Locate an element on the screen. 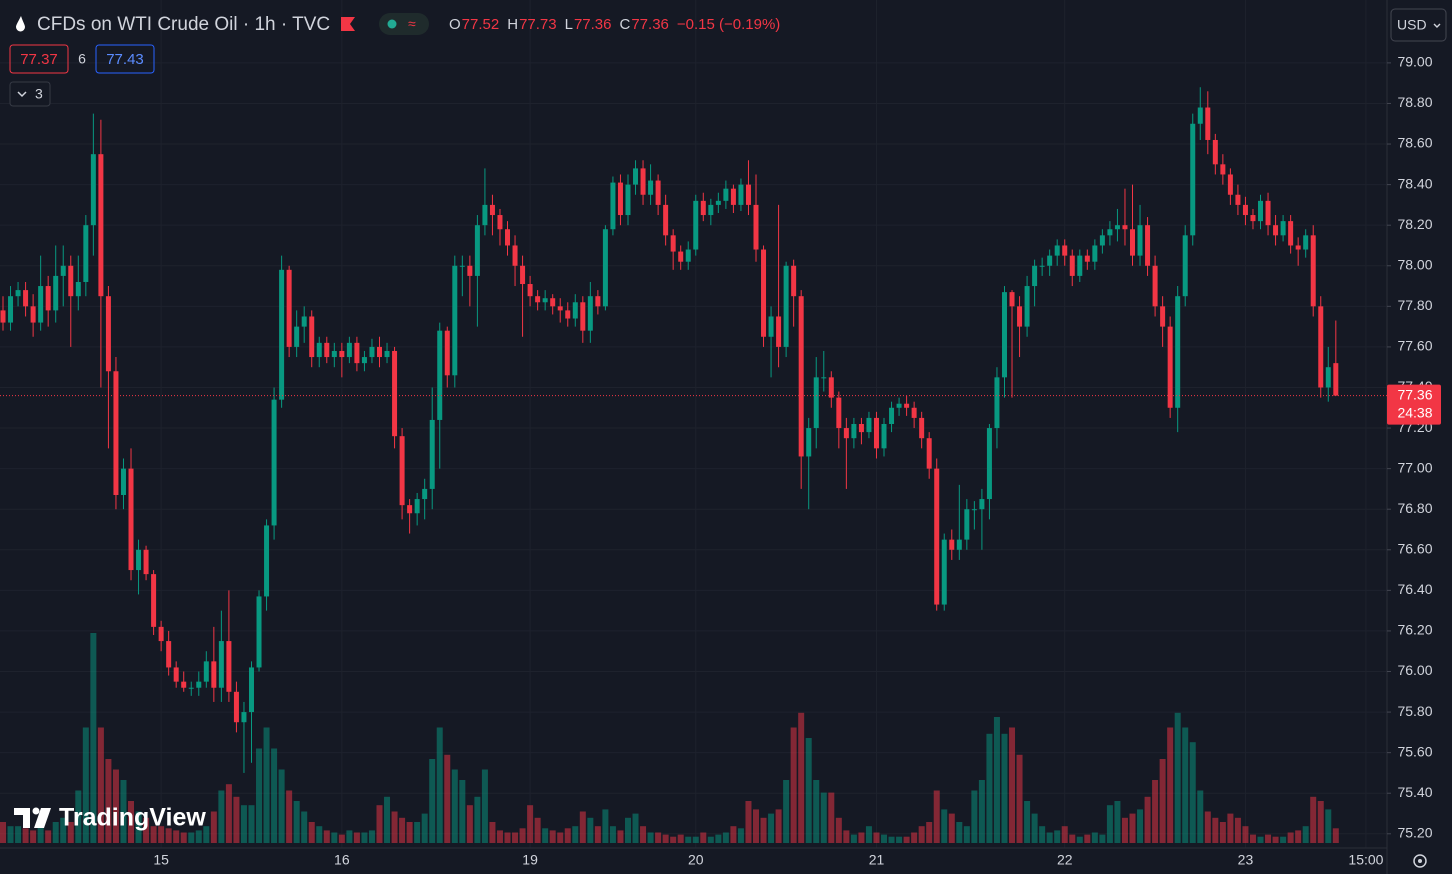 This screenshot has width=1452, height=874. ask-price: 77.43 is located at coordinates (125, 59).